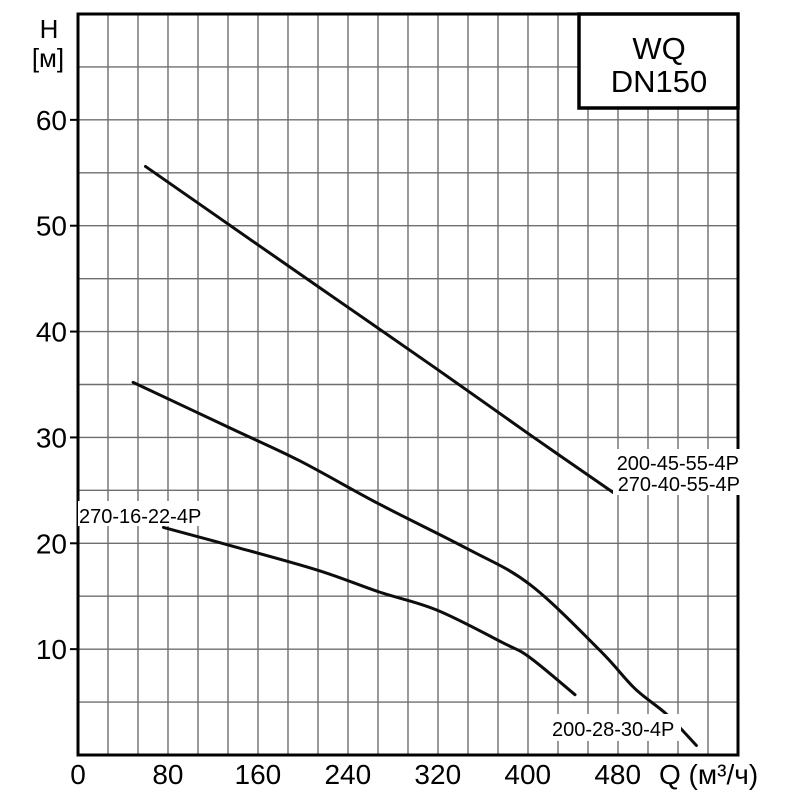 Image resolution: width=800 pixels, height=800 pixels. I want to click on x-tick-label: 480, so click(617, 774).